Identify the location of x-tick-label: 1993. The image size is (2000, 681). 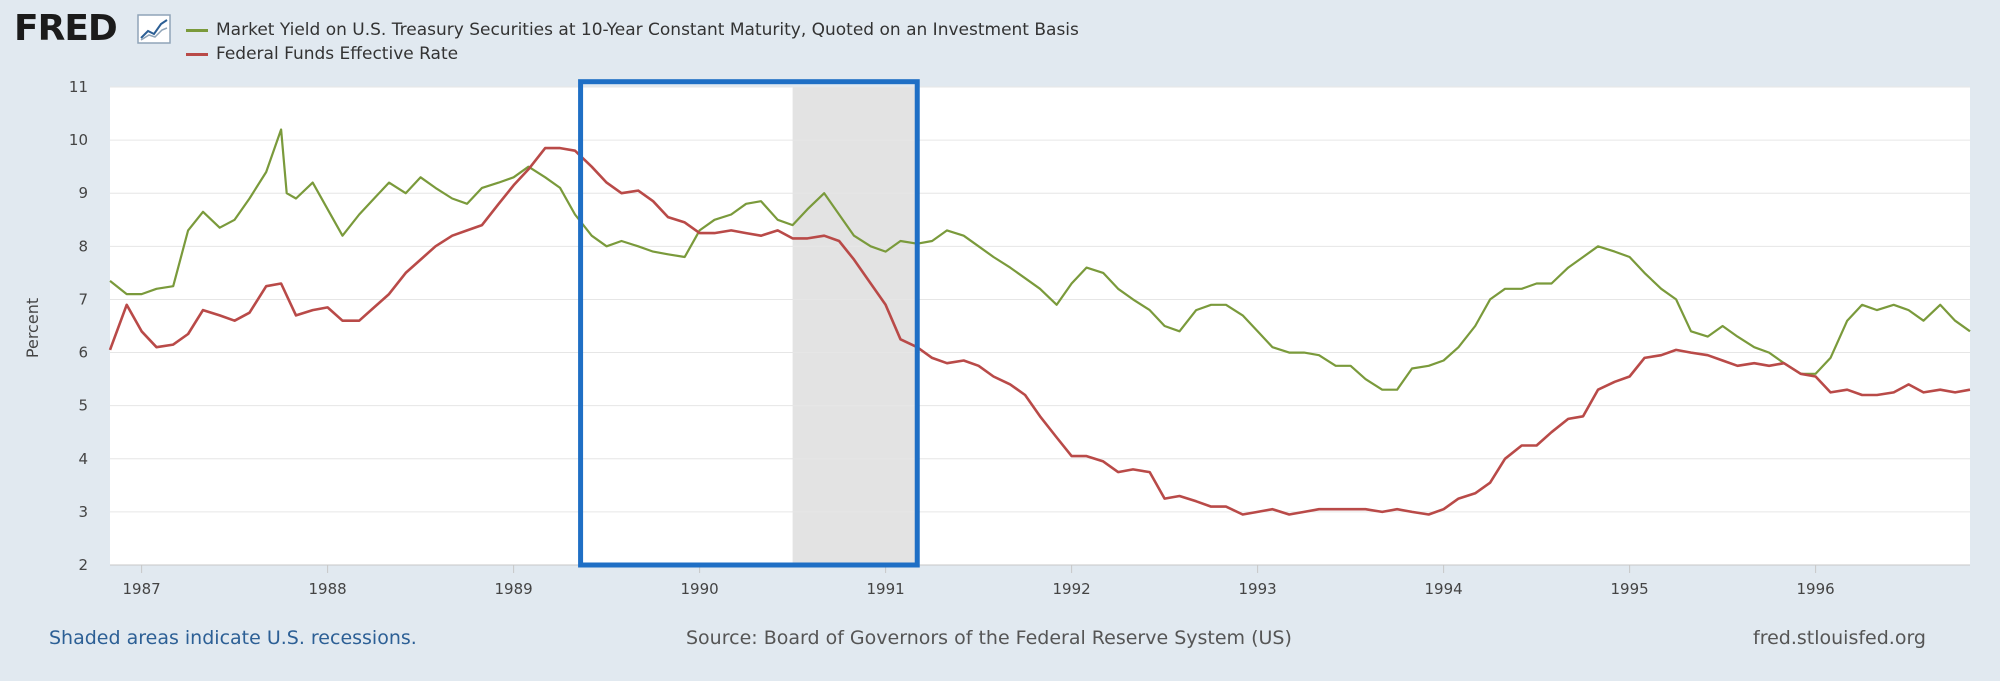
(1258, 589).